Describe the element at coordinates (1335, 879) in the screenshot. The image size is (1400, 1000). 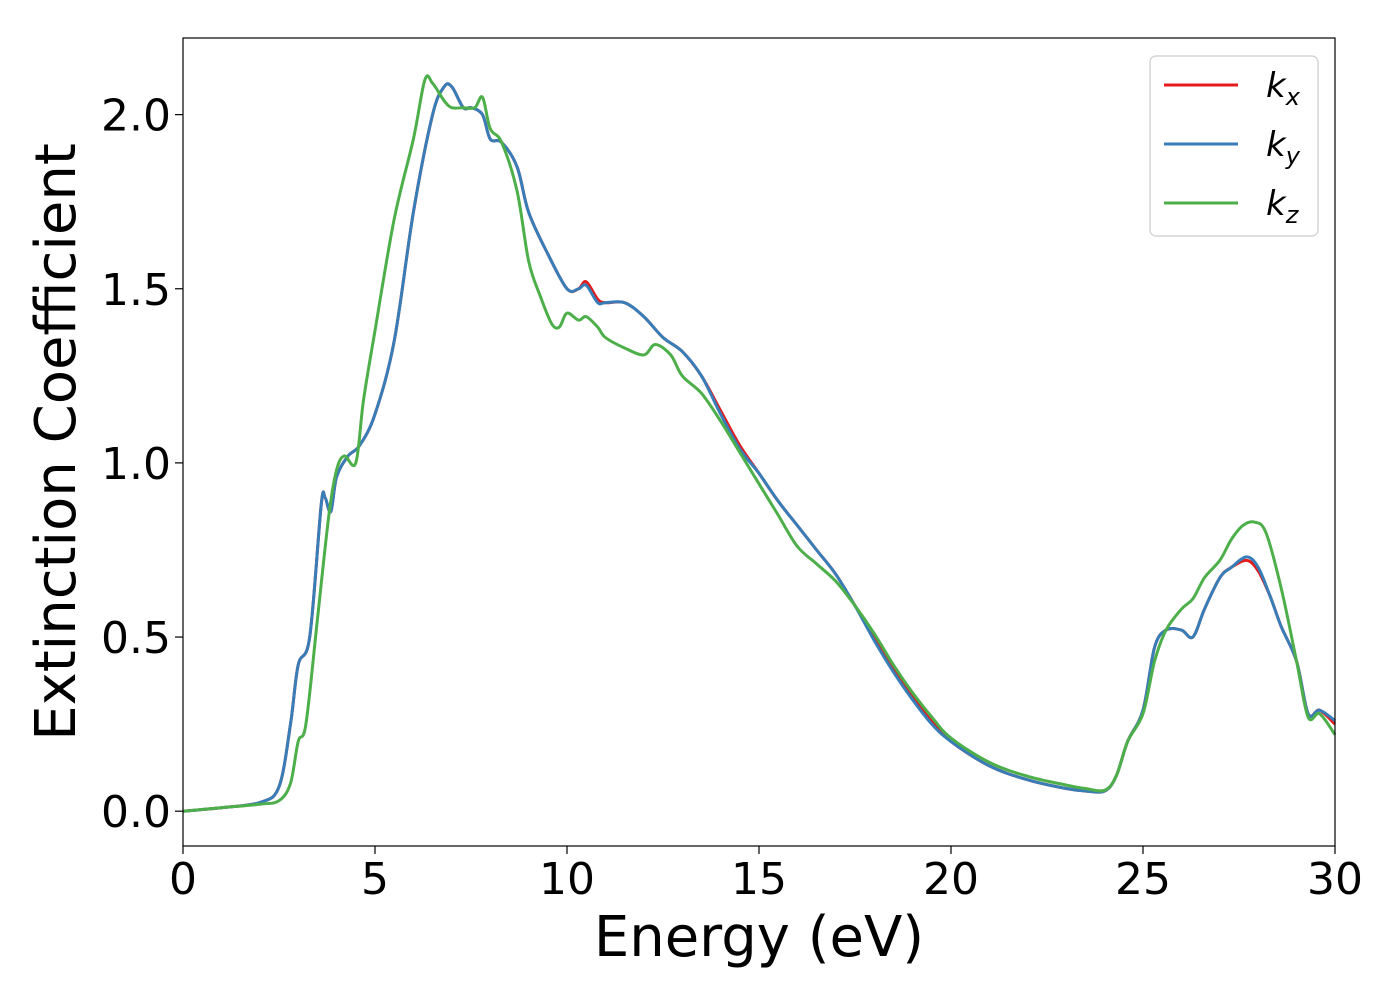
I see `x-tick-label: 30` at that location.